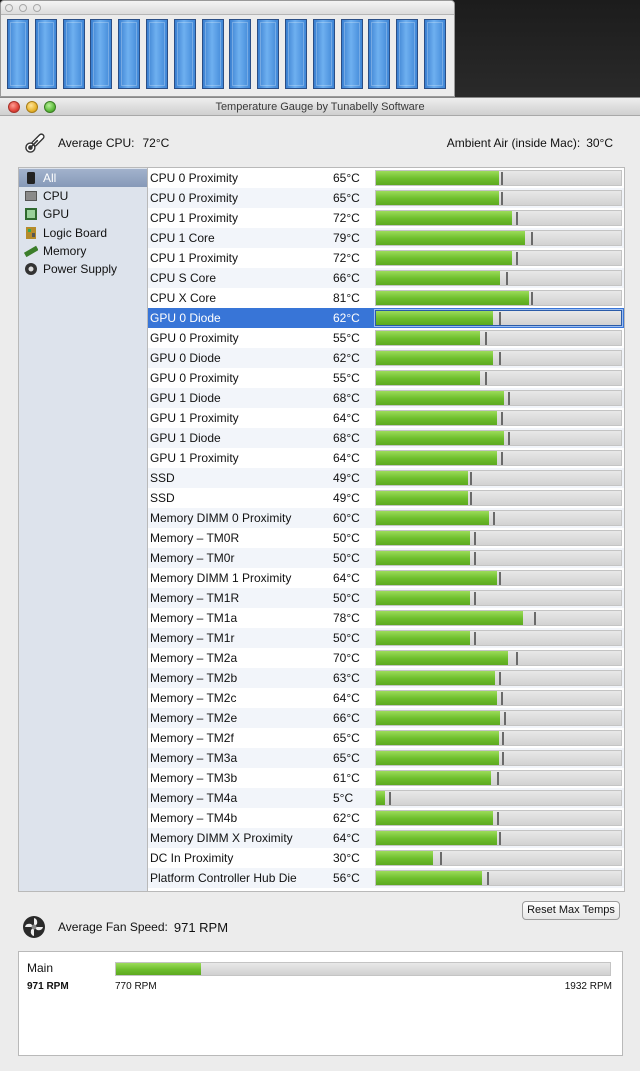  Describe the element at coordinates (32, 107) in the screenshot. I see `minimize-button` at that location.